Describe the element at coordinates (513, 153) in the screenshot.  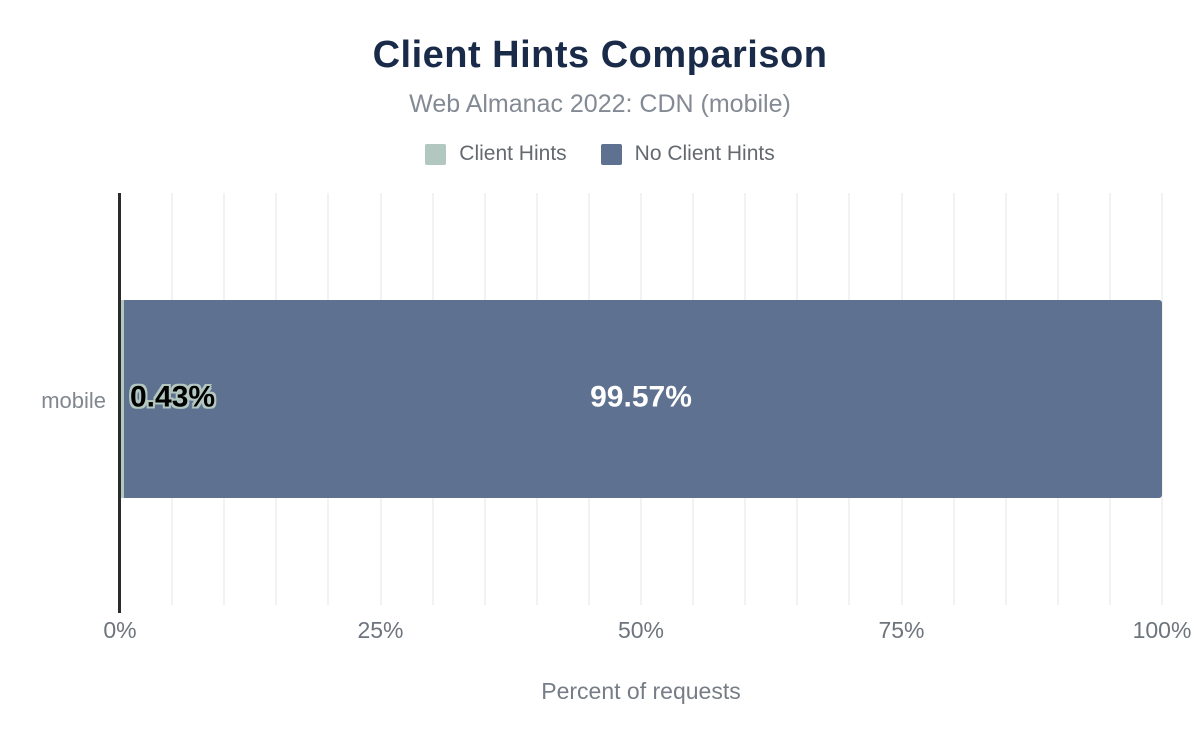
I see `legend-label: Client Hints` at that location.